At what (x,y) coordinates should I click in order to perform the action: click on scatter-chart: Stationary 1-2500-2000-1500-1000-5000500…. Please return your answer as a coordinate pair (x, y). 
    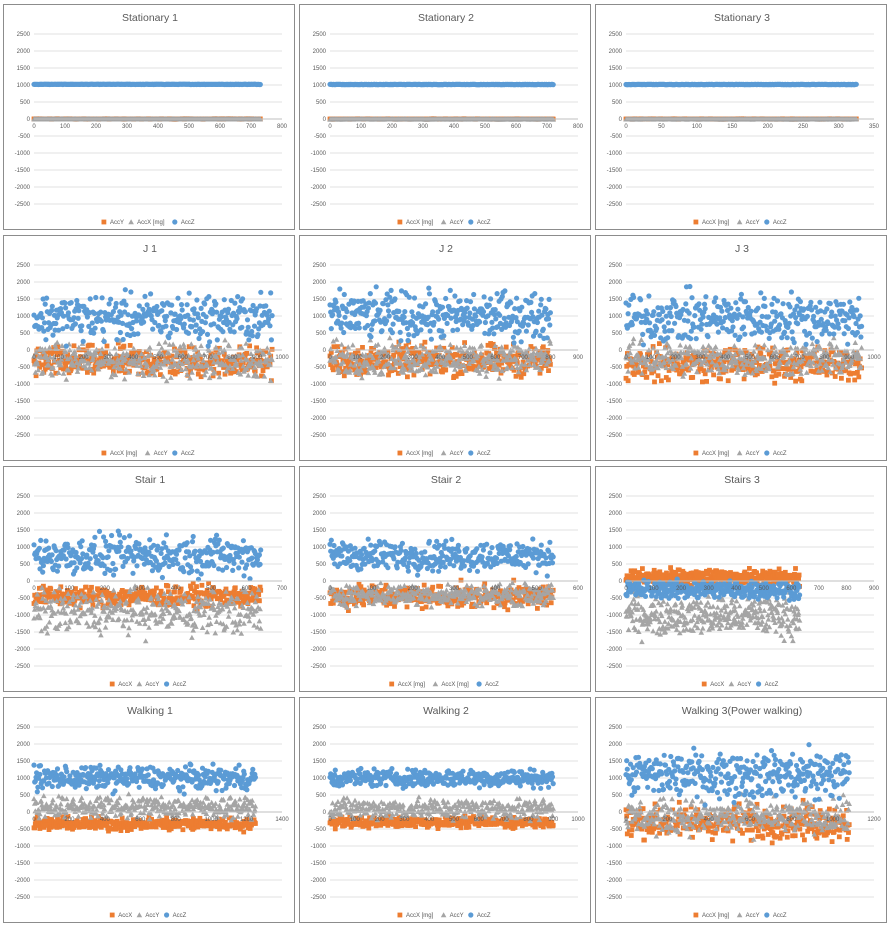
    Looking at the image, I should click on (151, 119).